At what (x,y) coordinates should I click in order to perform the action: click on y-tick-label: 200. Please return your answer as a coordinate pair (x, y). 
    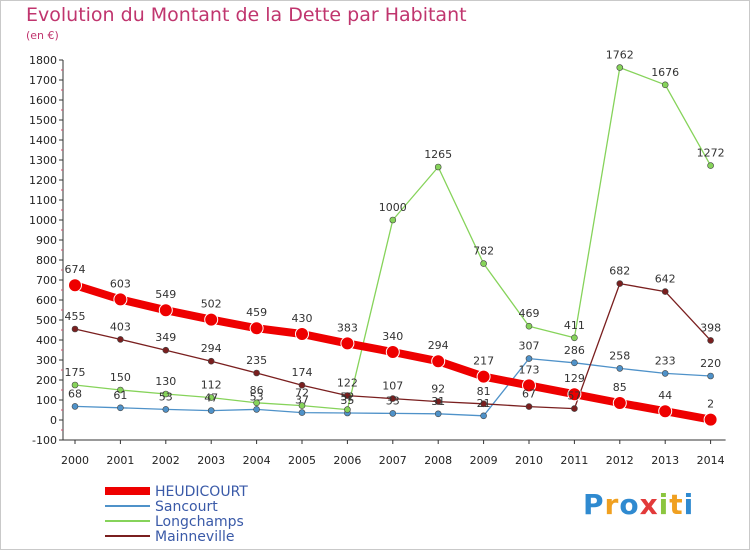
    Looking at the image, I should click on (46, 380).